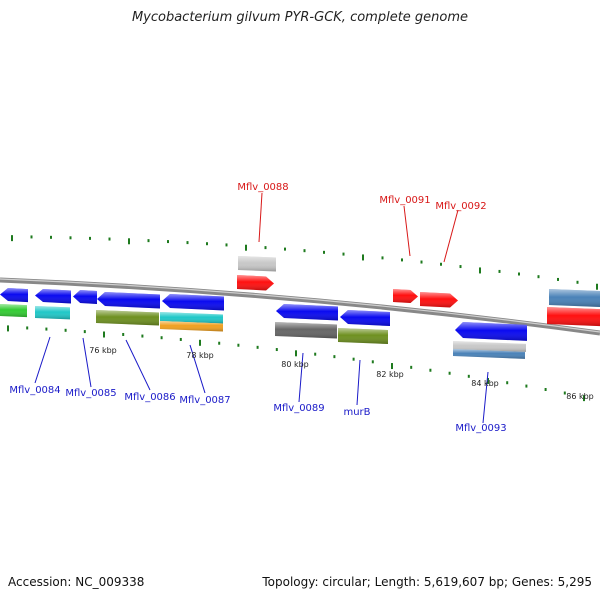 The width and height of the screenshot is (600, 600). What do you see at coordinates (485, 383) in the screenshot?
I see `scale-label: 84 kbp` at bounding box center [485, 383].